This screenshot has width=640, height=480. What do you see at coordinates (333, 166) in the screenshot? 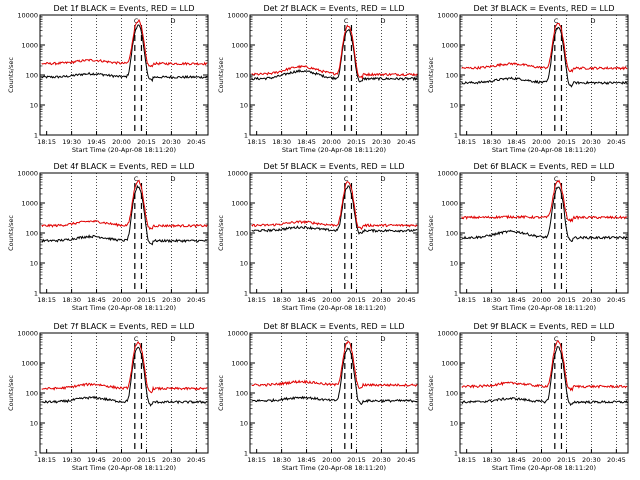
I see `chart-title: Det 5f BLACK = Events, RED = LLD` at bounding box center [333, 166].